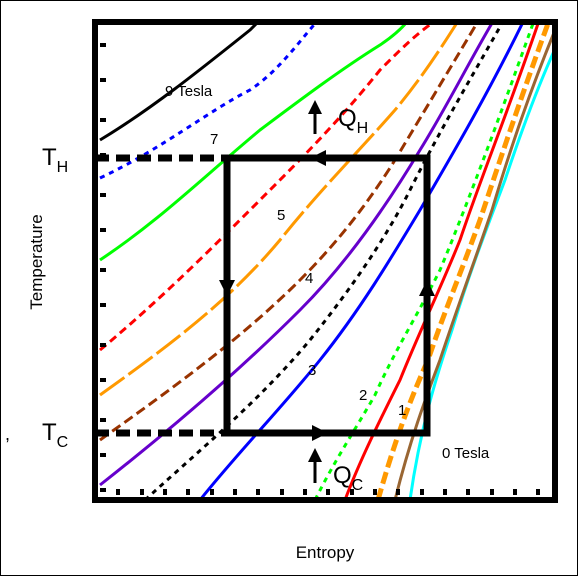 The image size is (578, 576). I want to click on label-field-5: 5, so click(281, 215).